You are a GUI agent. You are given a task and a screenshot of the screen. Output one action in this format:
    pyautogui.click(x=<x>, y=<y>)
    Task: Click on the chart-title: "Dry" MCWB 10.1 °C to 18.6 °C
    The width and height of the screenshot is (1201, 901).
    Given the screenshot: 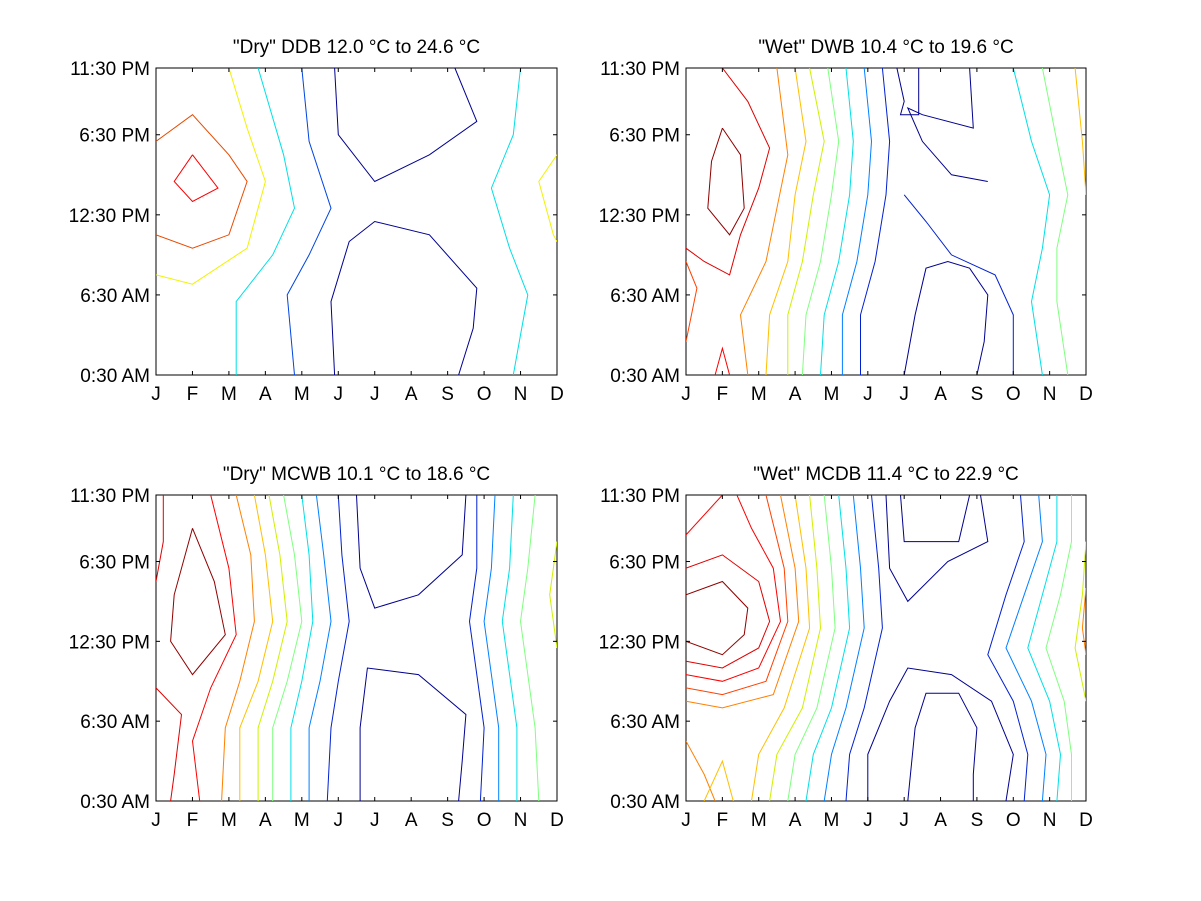 What is the action you would take?
    pyautogui.click(x=356, y=474)
    